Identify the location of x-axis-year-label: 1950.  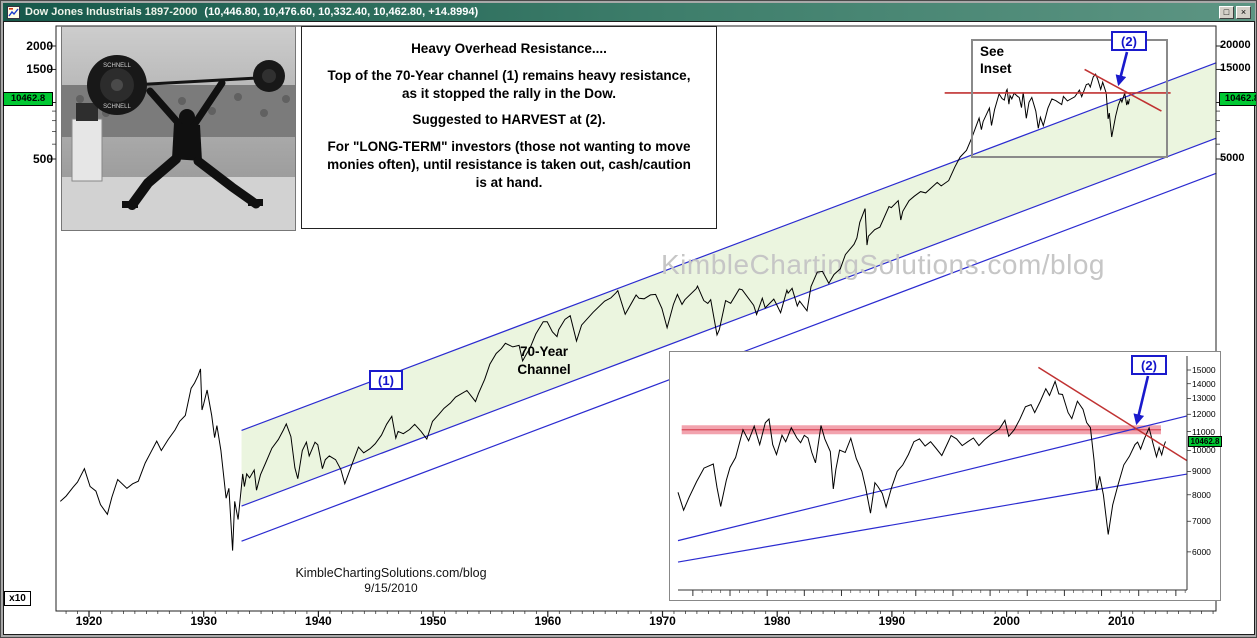
(433, 621).